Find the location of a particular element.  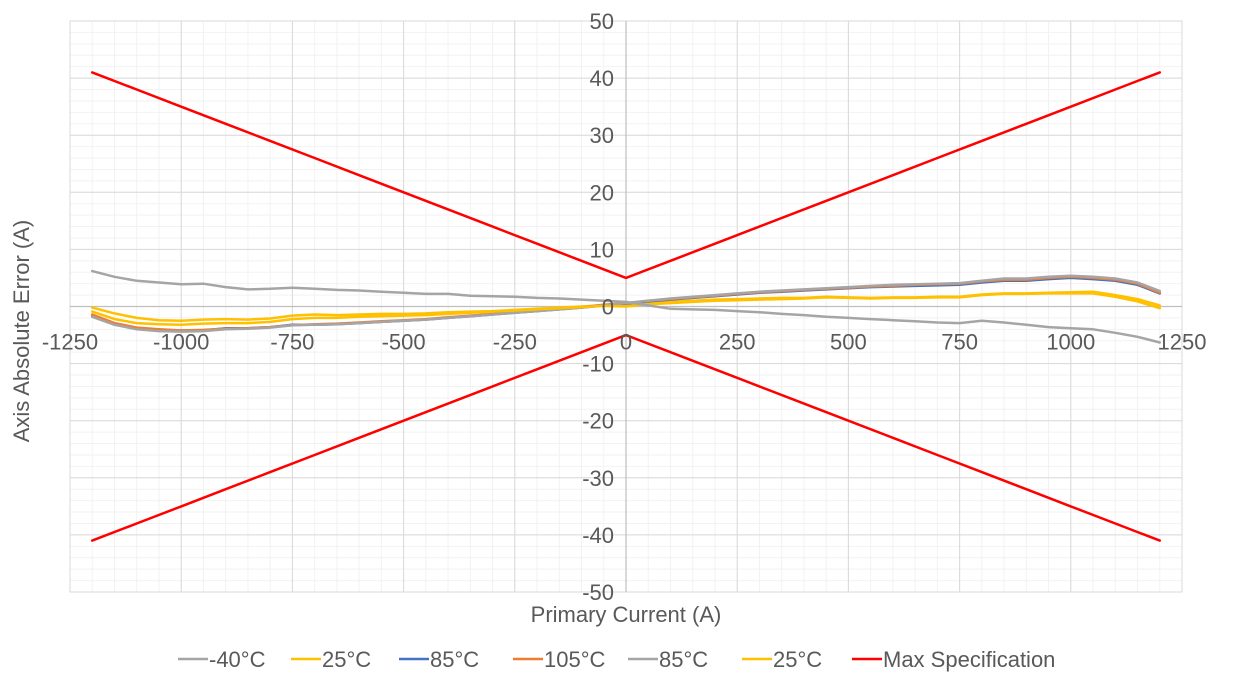

x-tick-label: -250 is located at coordinates (515, 342).